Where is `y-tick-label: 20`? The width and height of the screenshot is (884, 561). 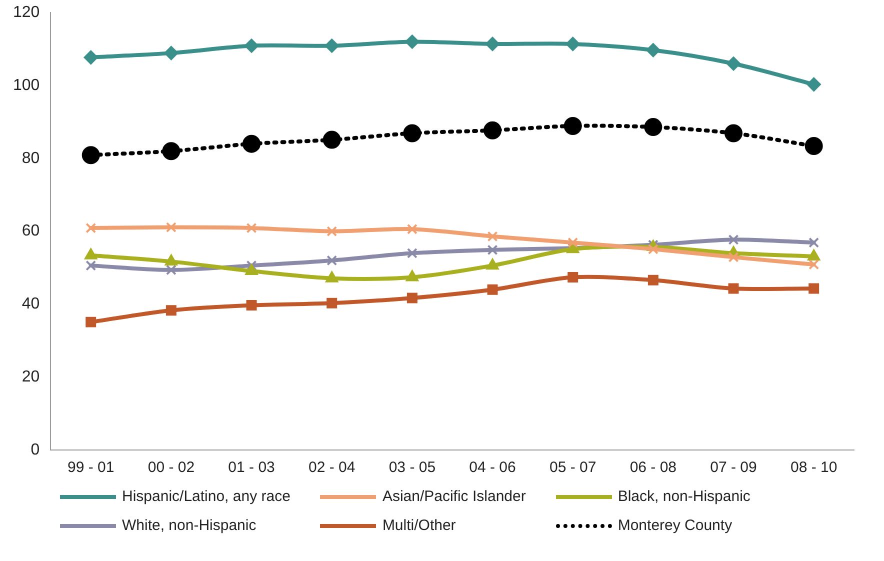
y-tick-label: 20 is located at coordinates (31, 377).